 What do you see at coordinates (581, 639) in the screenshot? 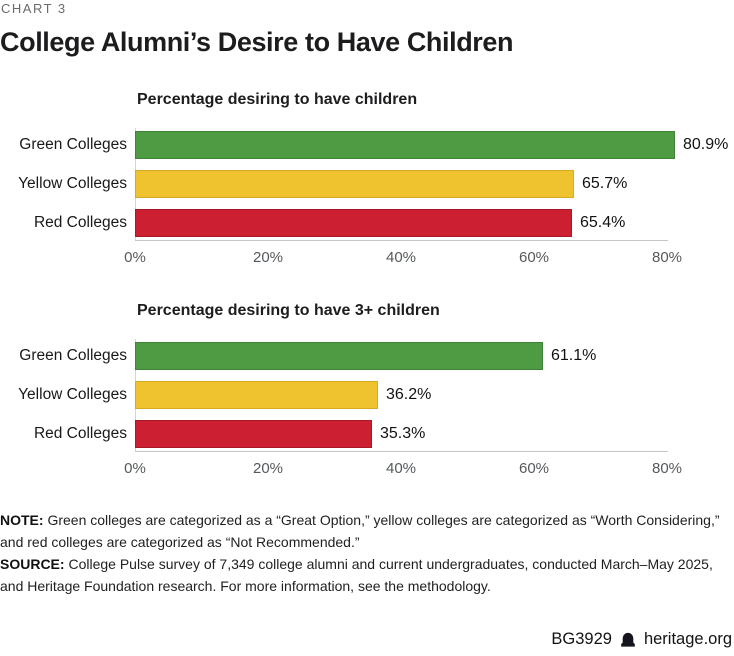
I see `report-id: BG3929` at bounding box center [581, 639].